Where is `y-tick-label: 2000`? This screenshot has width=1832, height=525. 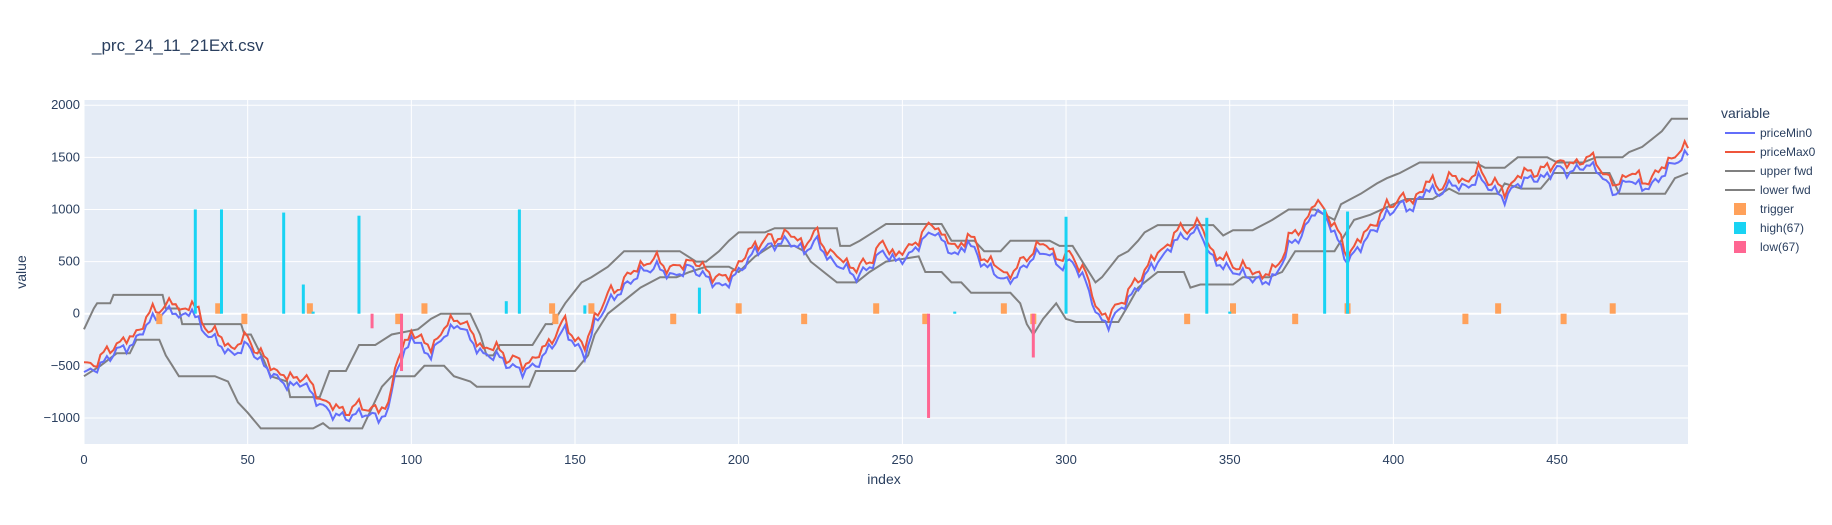
y-tick-label: 2000 is located at coordinates (65, 104).